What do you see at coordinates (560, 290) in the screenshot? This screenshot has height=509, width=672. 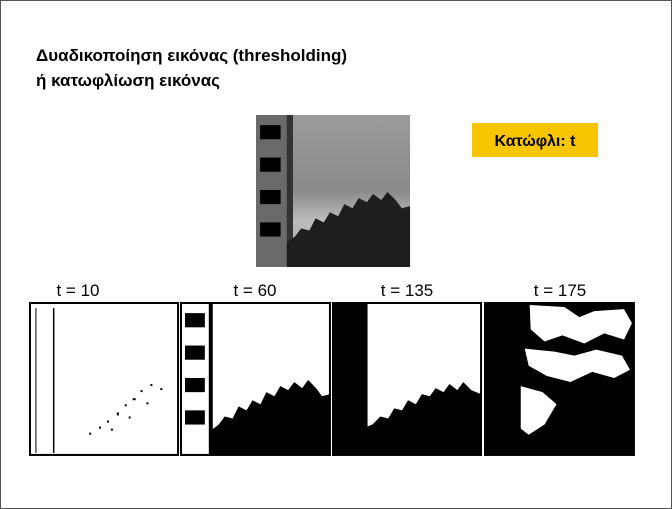 I see `panel-label: t = 175` at bounding box center [560, 290].